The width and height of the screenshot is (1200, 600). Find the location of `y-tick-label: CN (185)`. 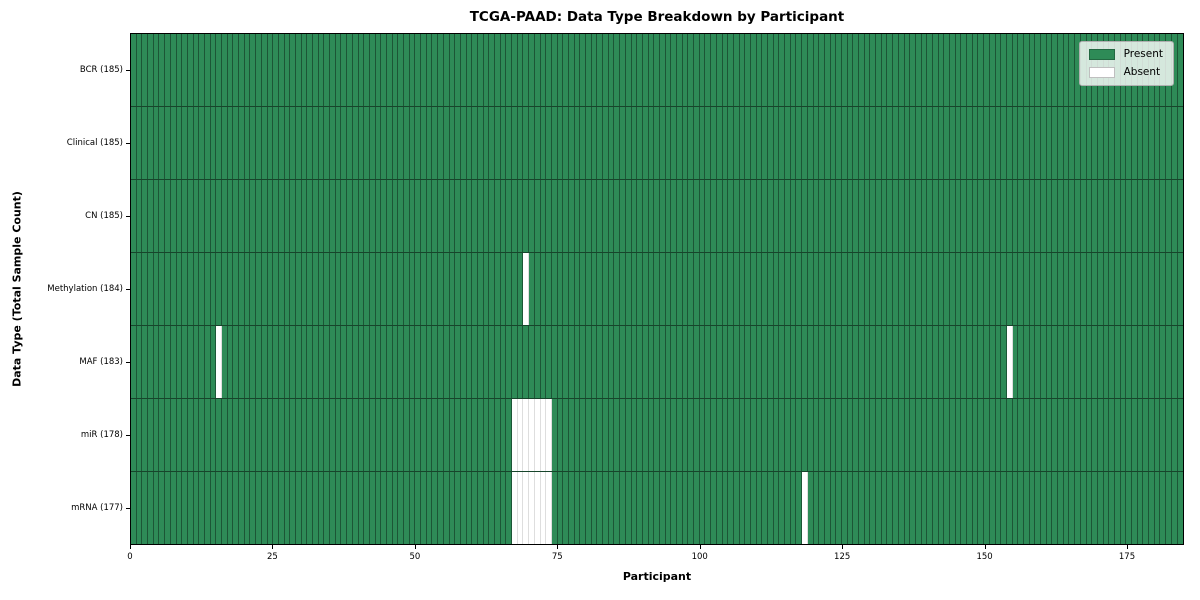

y-tick-label: CN (185) is located at coordinates (104, 215).